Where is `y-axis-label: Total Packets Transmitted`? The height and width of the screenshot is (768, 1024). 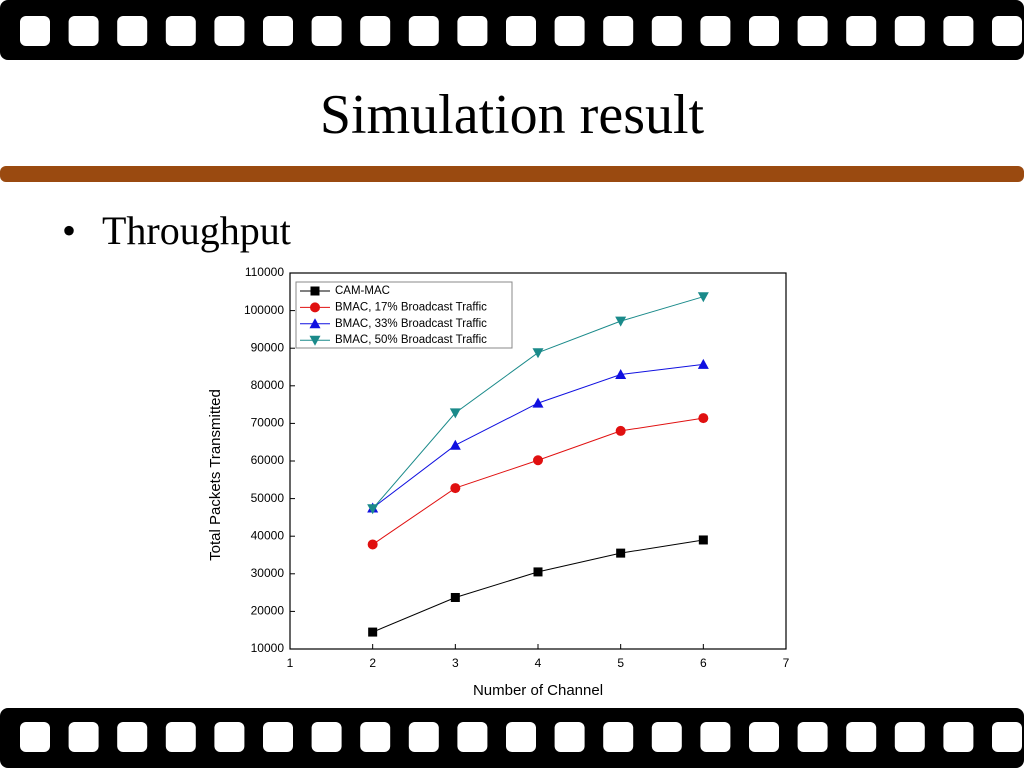 y-axis-label: Total Packets Transmitted is located at coordinates (215, 475).